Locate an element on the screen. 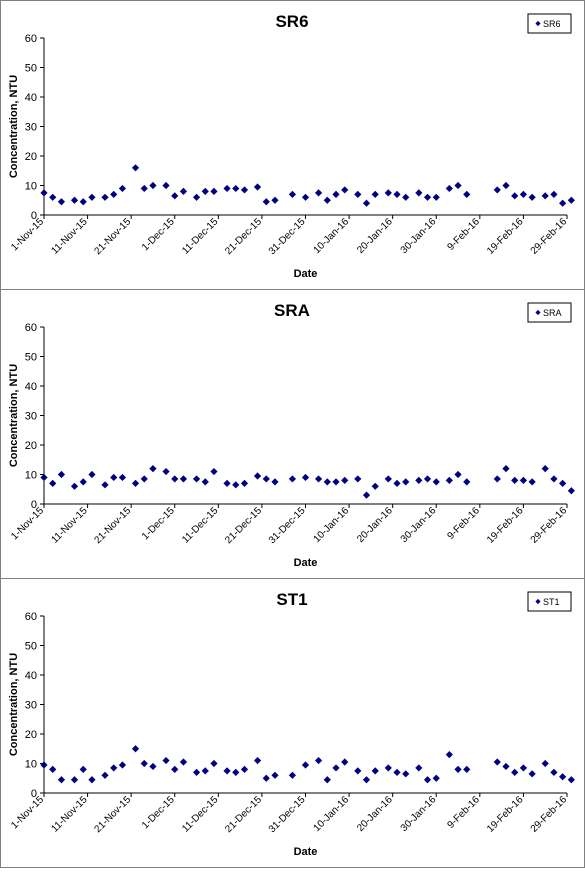 Image resolution: width=585 pixels, height=872 pixels. legend-label: SRA is located at coordinates (552, 313).